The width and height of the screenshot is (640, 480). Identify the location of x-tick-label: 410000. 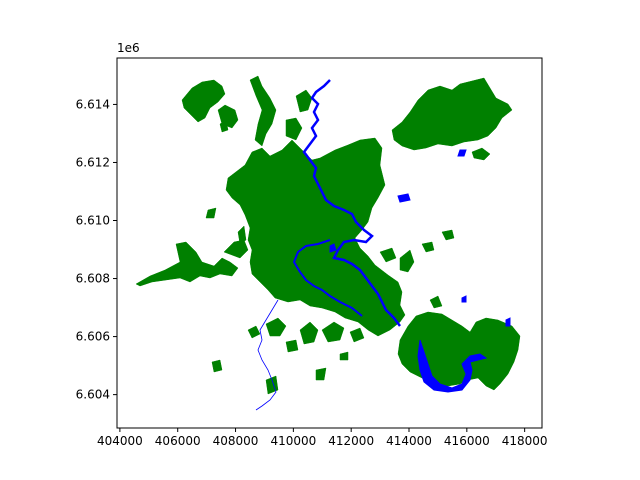
(293, 441).